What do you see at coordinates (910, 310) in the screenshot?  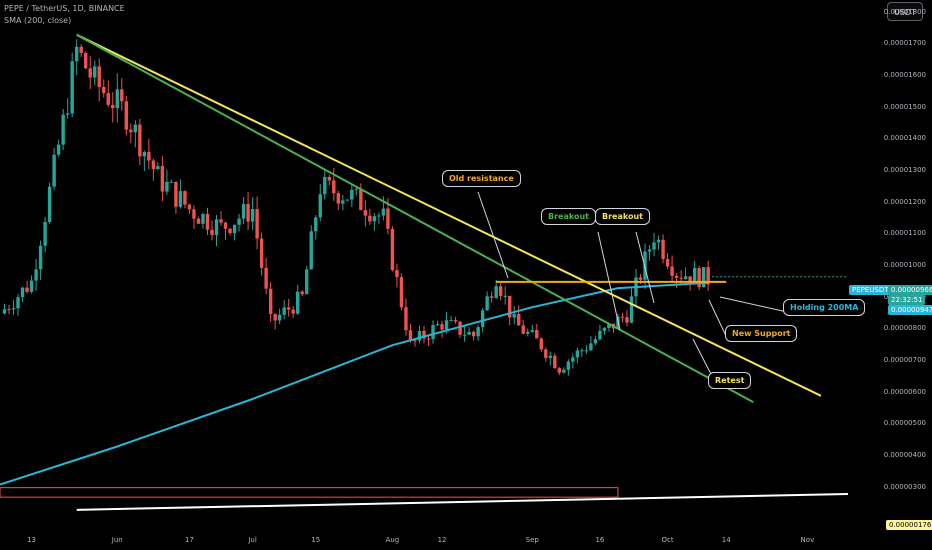 I see `sma-badge: 0.00000947` at bounding box center [910, 310].